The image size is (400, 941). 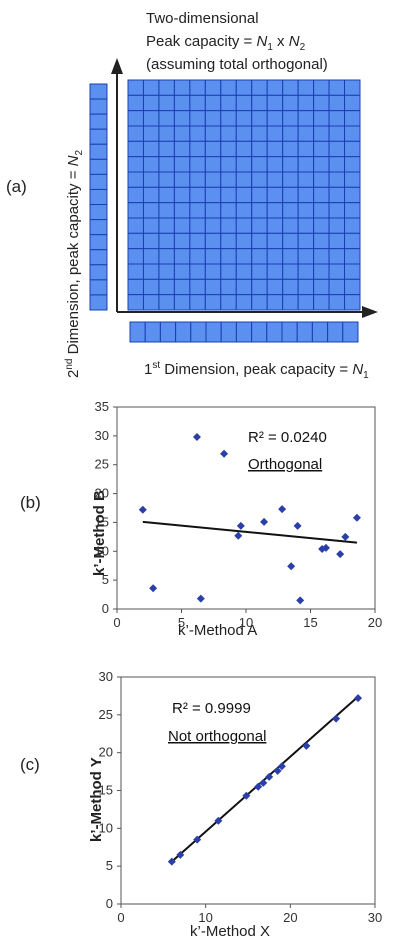 What do you see at coordinates (30, 764) in the screenshot?
I see `panel-c-label: (c)` at bounding box center [30, 764].